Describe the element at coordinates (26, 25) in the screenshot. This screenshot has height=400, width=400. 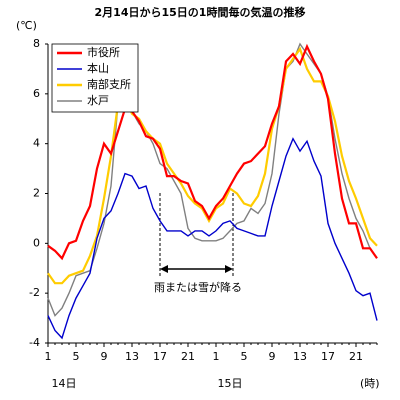
I see `y-axis-label: (℃)` at that location.